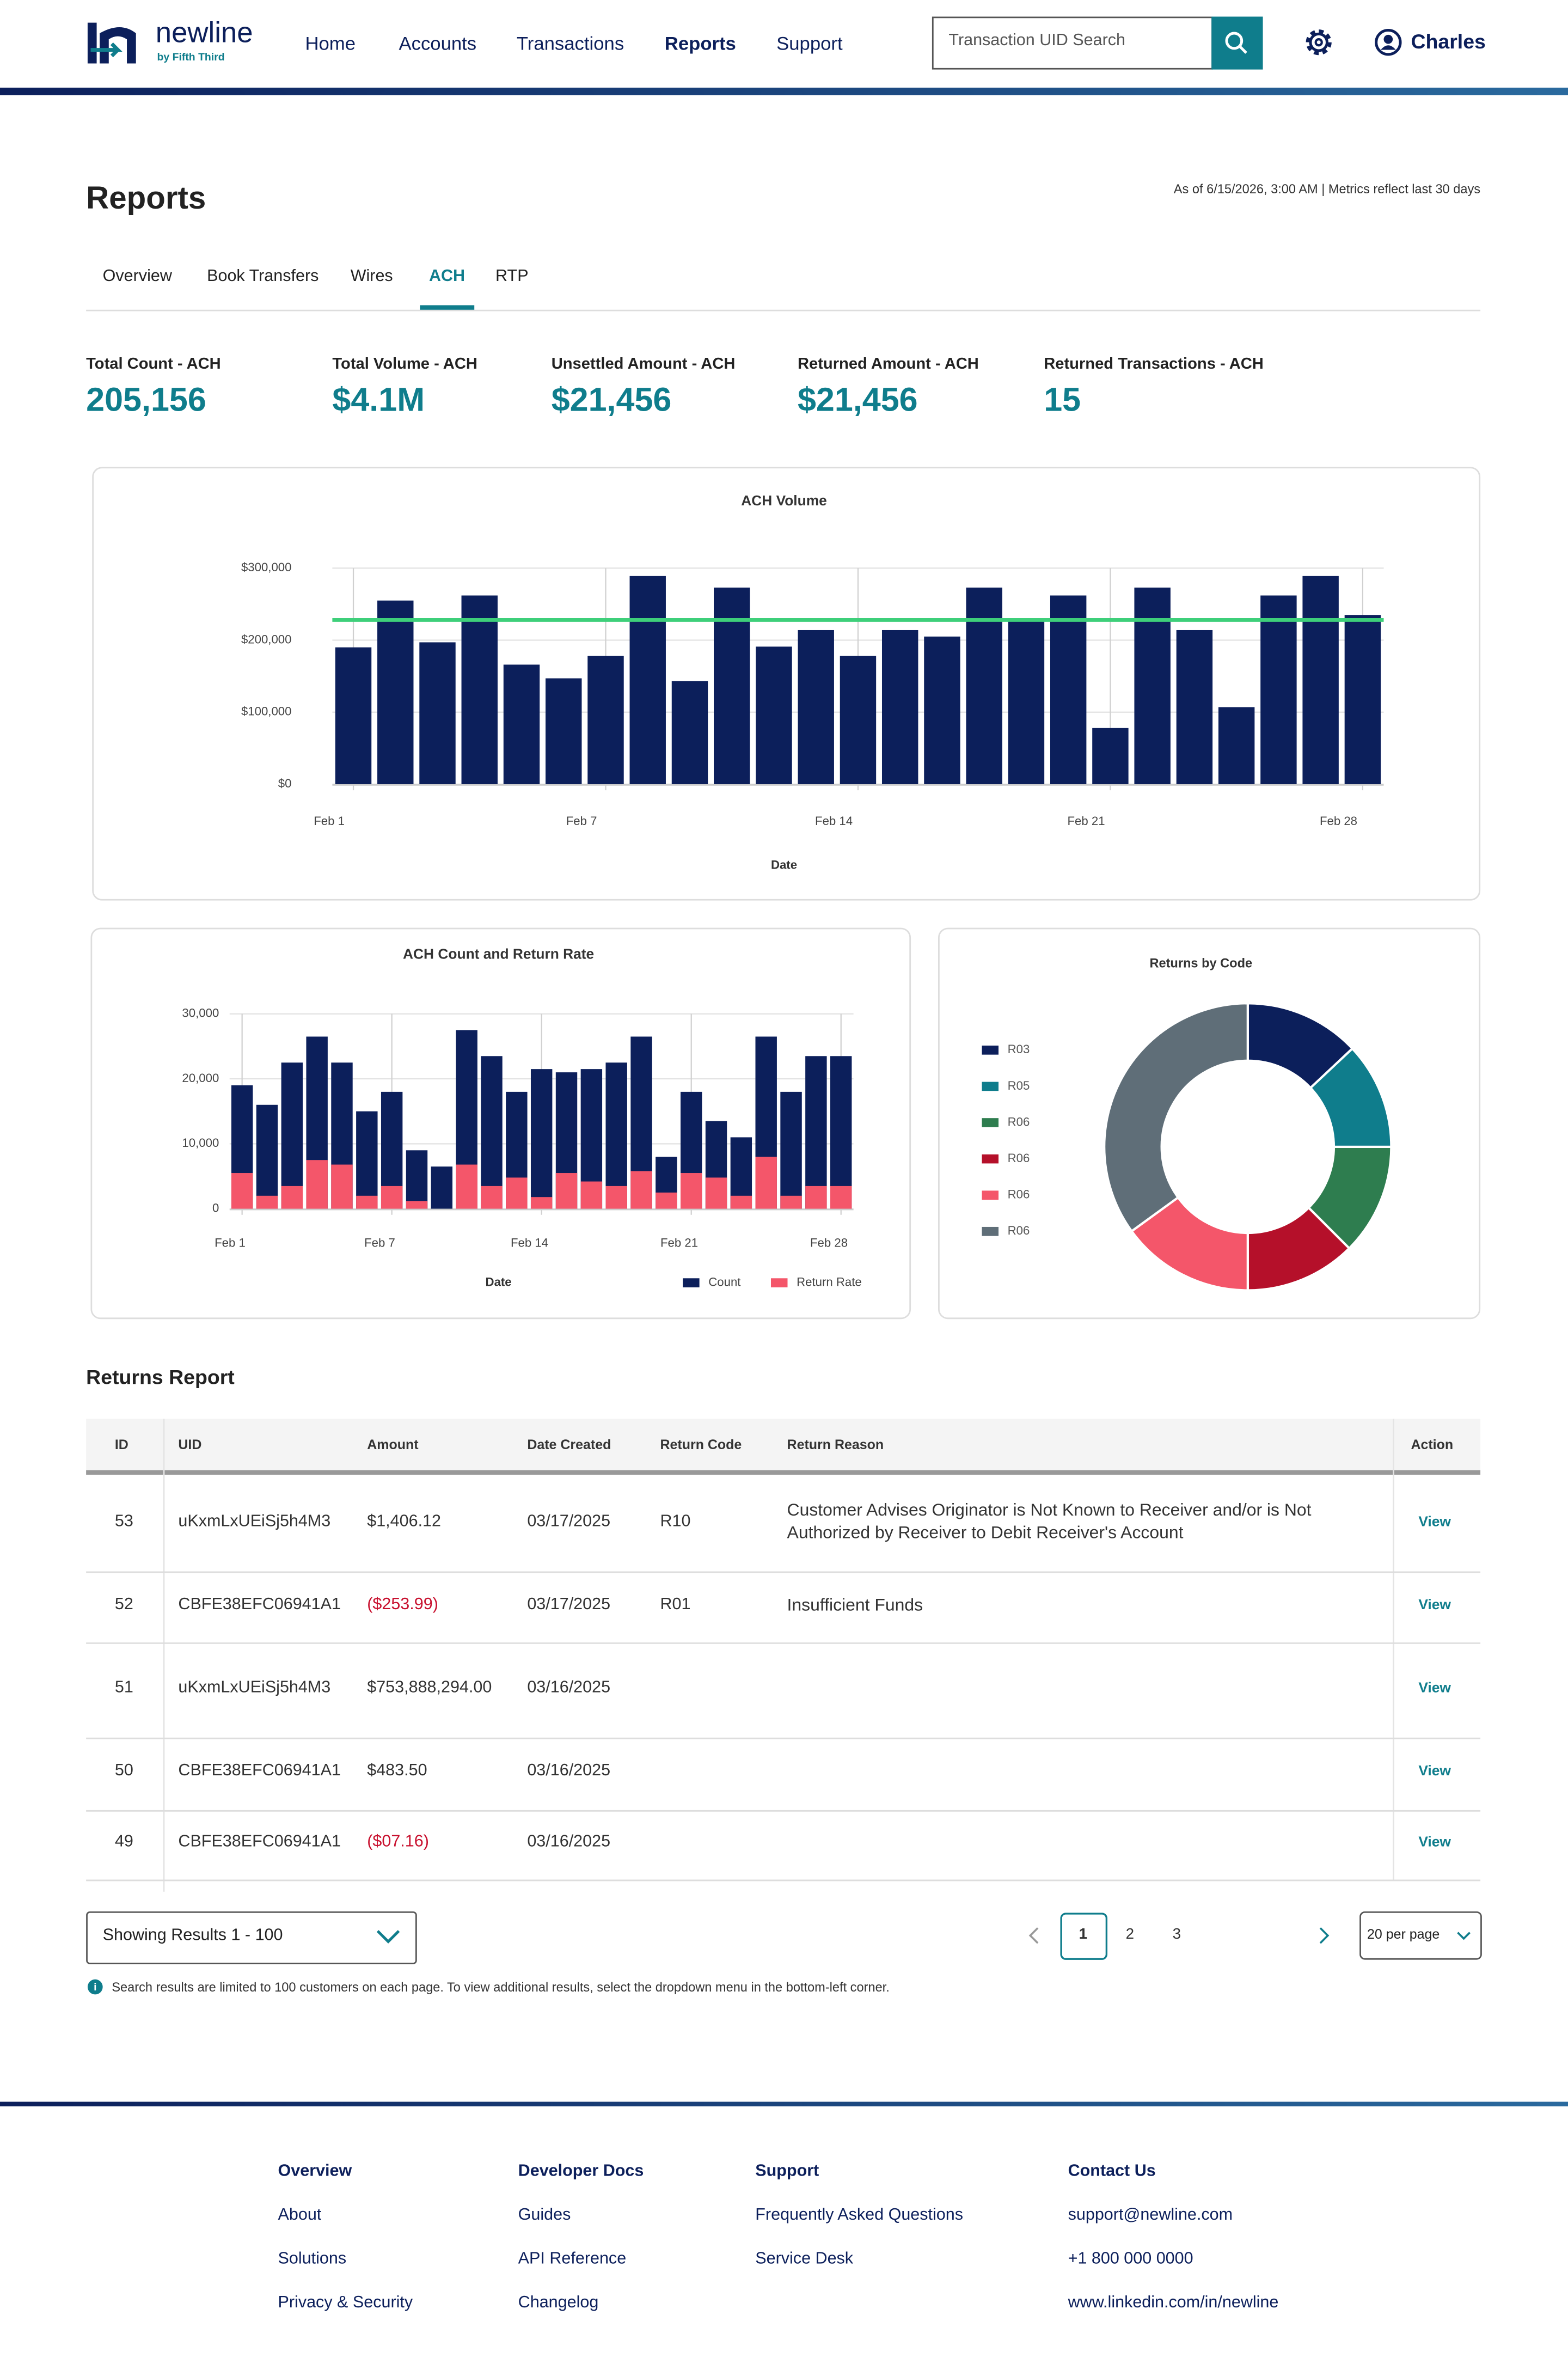 The image size is (1568, 2370). I want to click on legend-label: R05, so click(1019, 1085).